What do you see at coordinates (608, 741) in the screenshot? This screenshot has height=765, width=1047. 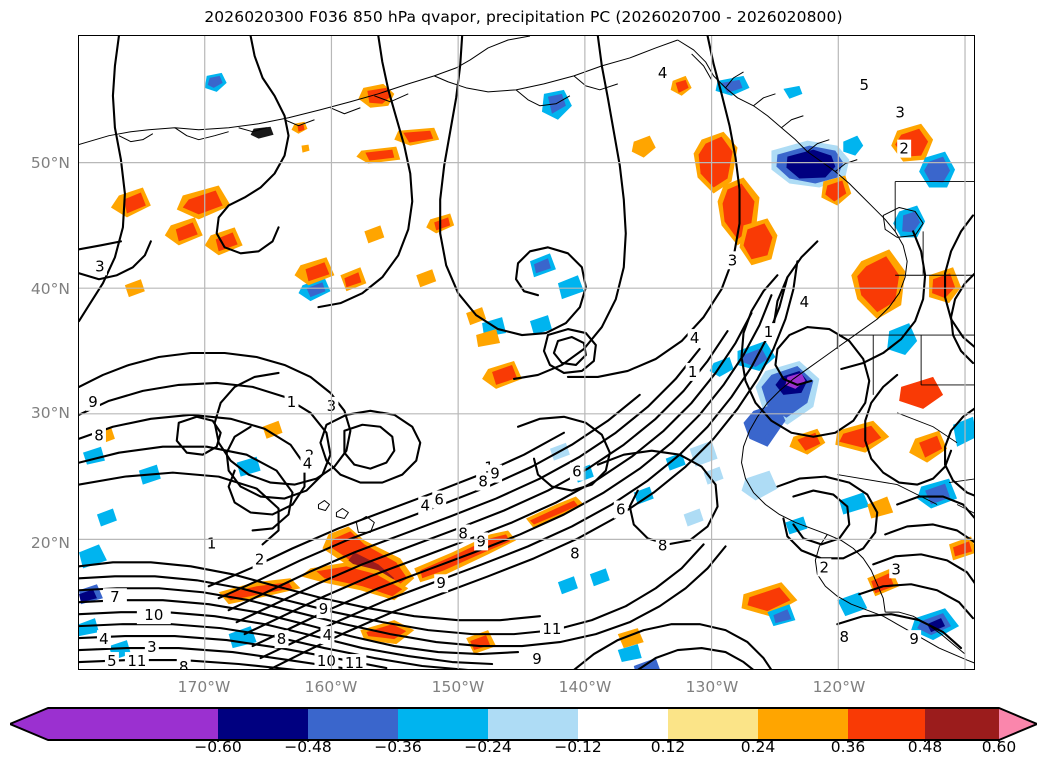 I see `colorbar-tick-marks` at bounding box center [608, 741].